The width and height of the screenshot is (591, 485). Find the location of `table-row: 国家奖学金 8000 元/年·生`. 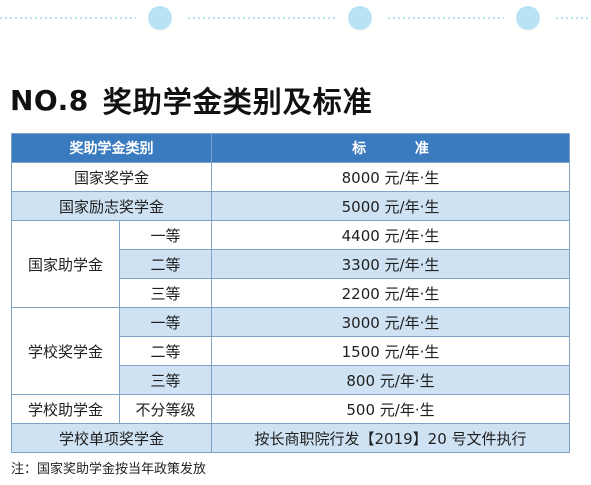

table-row: 国家奖学金 8000 元/年·生 is located at coordinates (290, 177).